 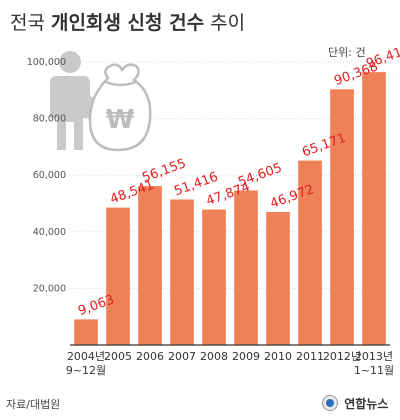 What do you see at coordinates (27, 23) in the screenshot?
I see `title-prefix: 전국` at bounding box center [27, 23].